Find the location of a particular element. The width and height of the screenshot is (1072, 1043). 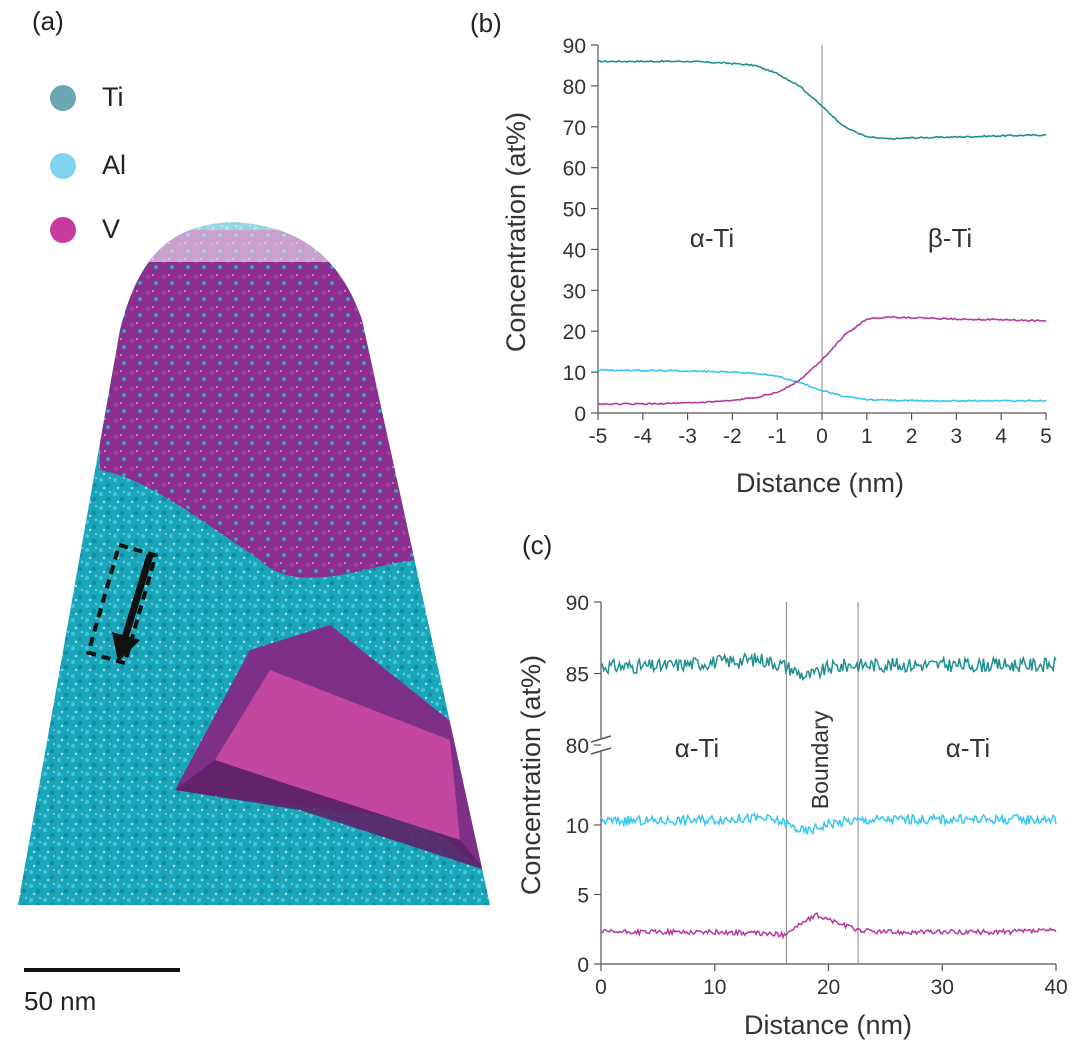

legend-item-al: Al is located at coordinates (88, 165).